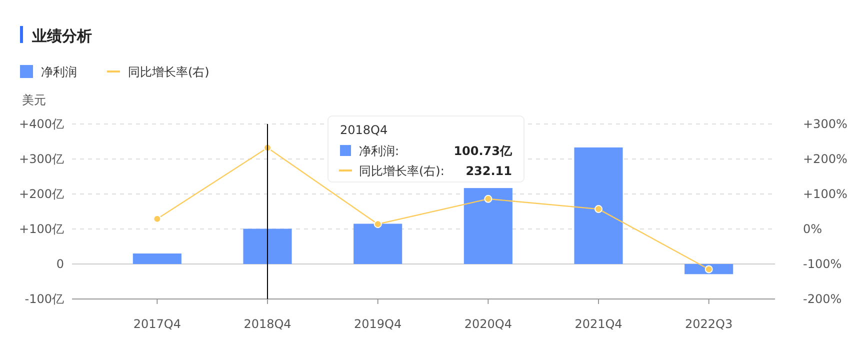 This screenshot has width=855, height=348. I want to click on legend-label: 净利润, so click(59, 72).